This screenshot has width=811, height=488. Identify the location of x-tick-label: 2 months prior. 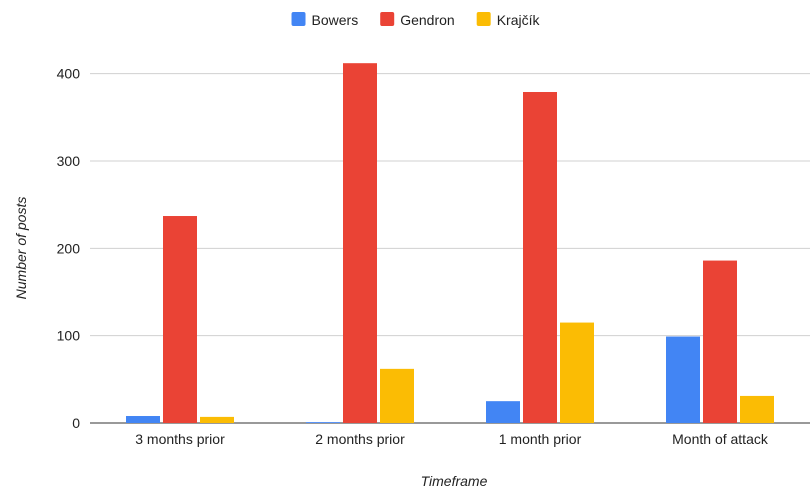
(360, 439).